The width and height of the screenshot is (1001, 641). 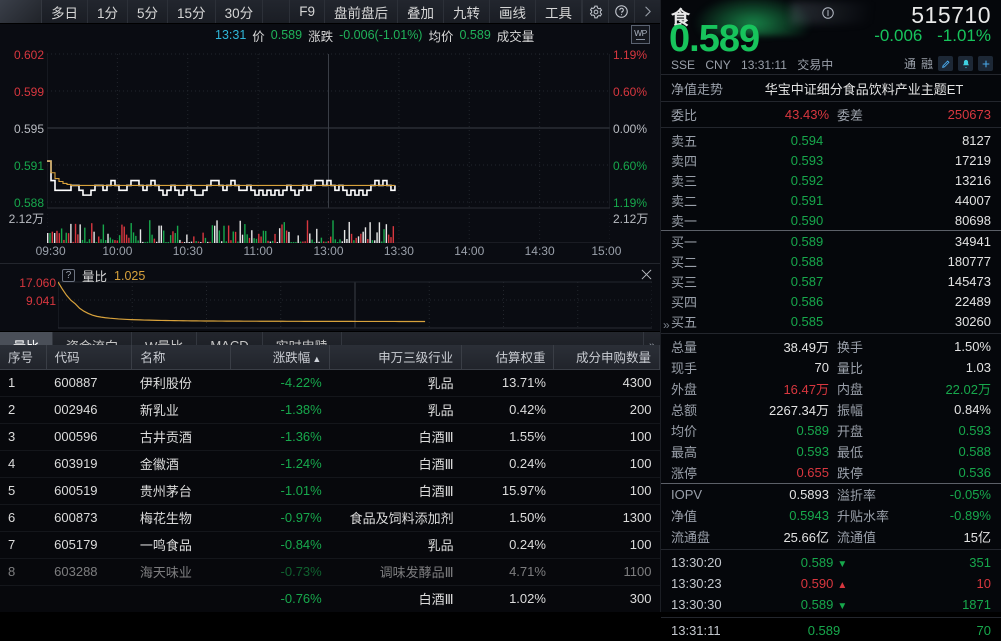 What do you see at coordinates (972, 180) in the screenshot?
I see `ask-volume: 13216` at bounding box center [972, 180].